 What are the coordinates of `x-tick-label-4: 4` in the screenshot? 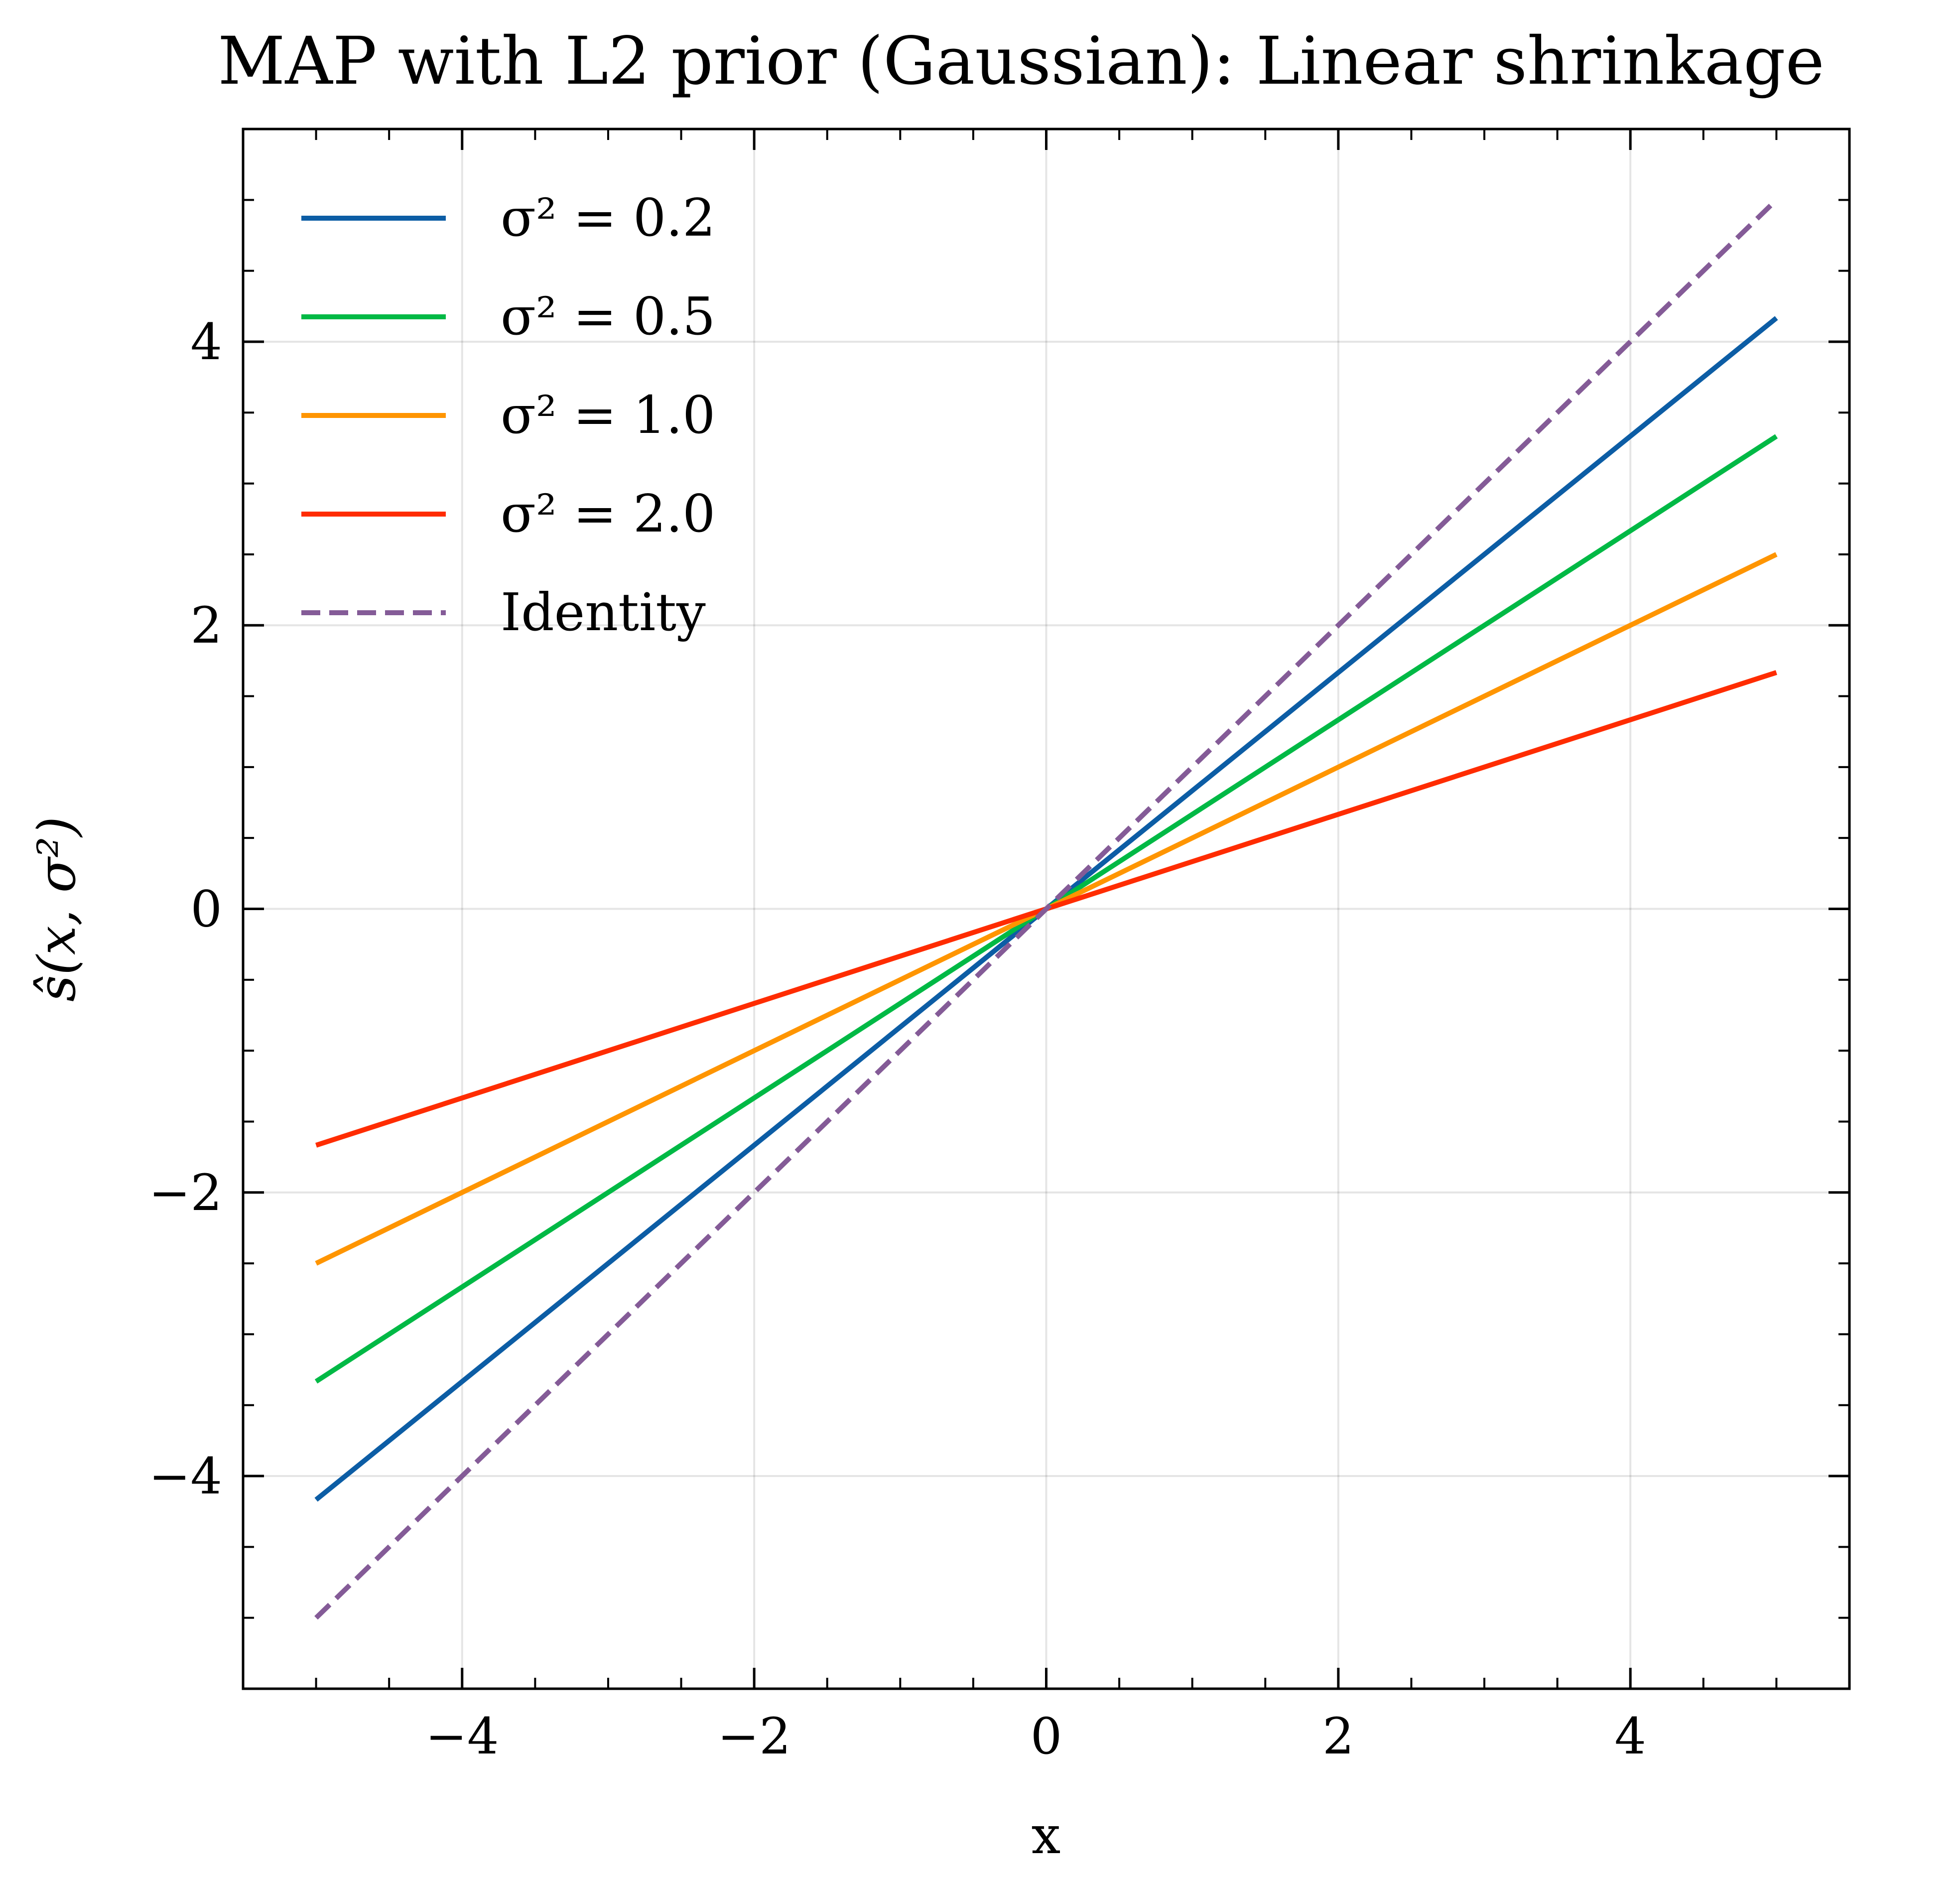 It's located at (1630, 1736).